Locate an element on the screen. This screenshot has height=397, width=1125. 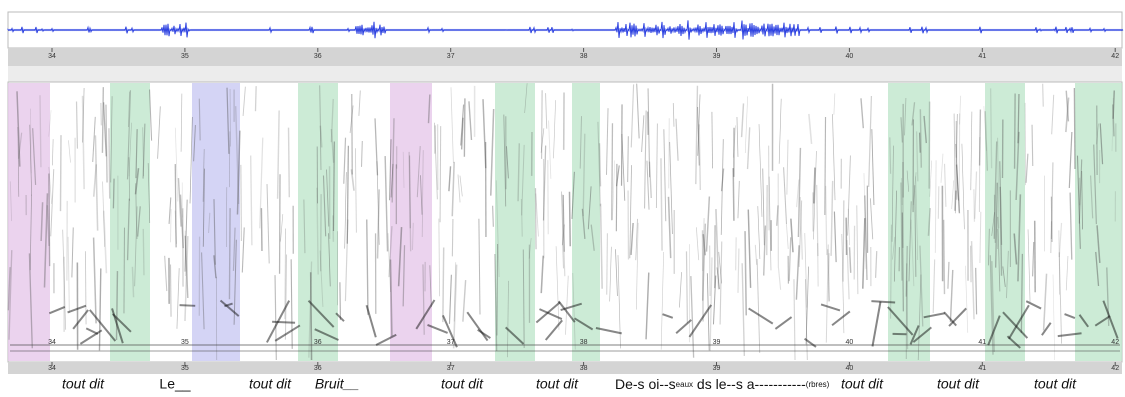
transcription-part: De-s oi--s is located at coordinates (645, 384).